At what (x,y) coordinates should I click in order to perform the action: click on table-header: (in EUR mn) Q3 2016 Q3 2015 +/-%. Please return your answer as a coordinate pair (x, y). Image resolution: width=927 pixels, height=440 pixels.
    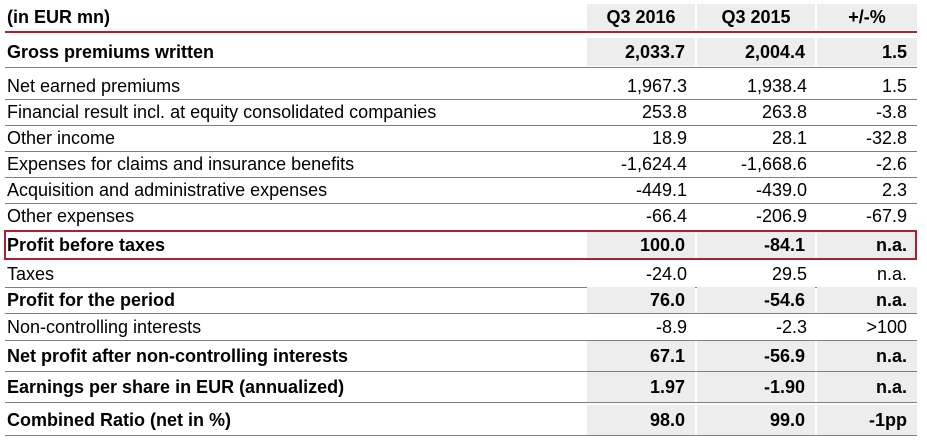
    Looking at the image, I should click on (463, 17).